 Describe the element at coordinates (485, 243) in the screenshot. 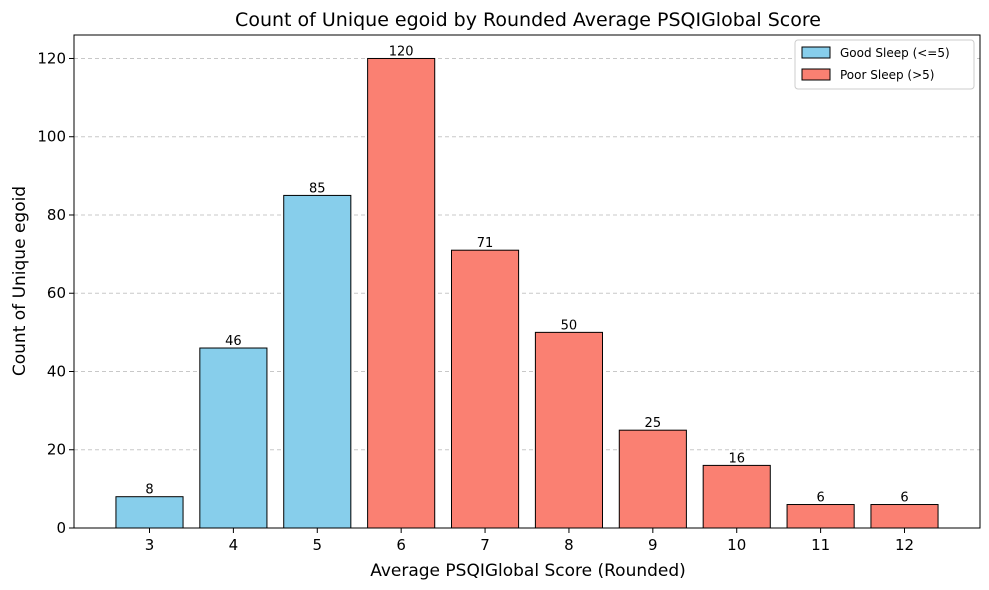

I see `data-label: 71` at that location.